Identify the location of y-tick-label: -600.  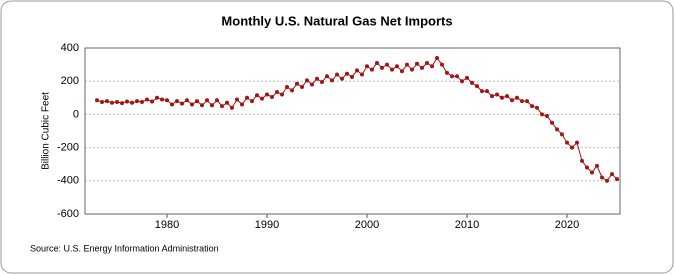
(68, 214).